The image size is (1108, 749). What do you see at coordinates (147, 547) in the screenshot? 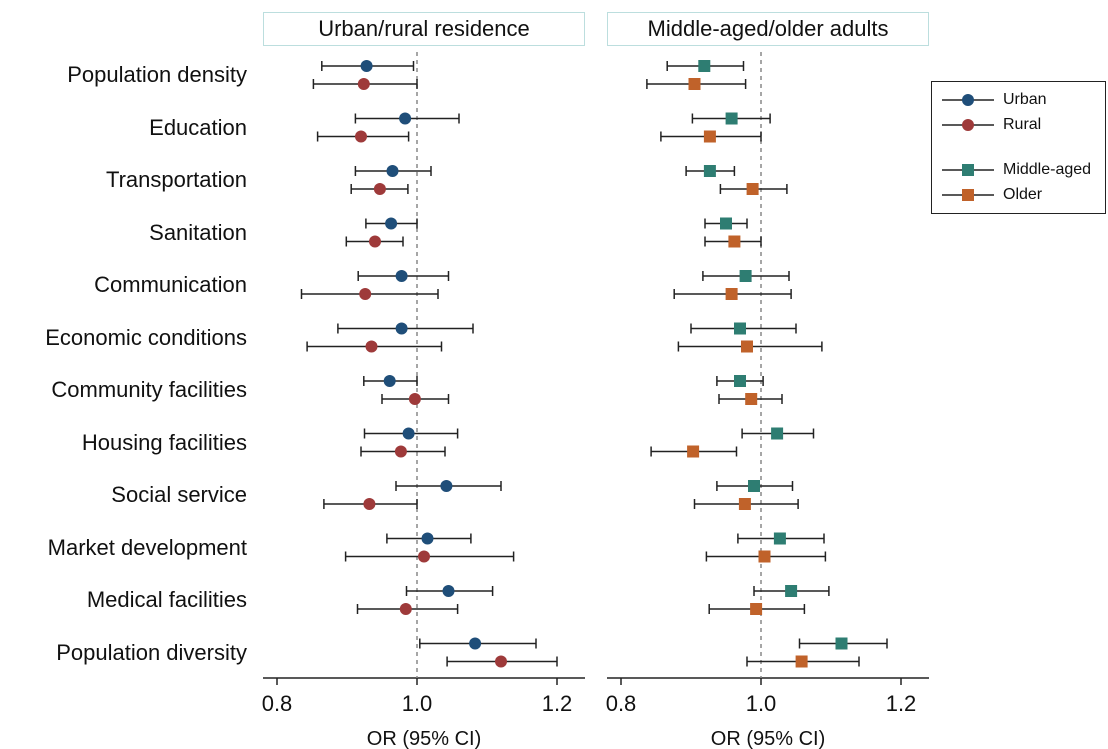
I see `category-label: Market development` at bounding box center [147, 547].